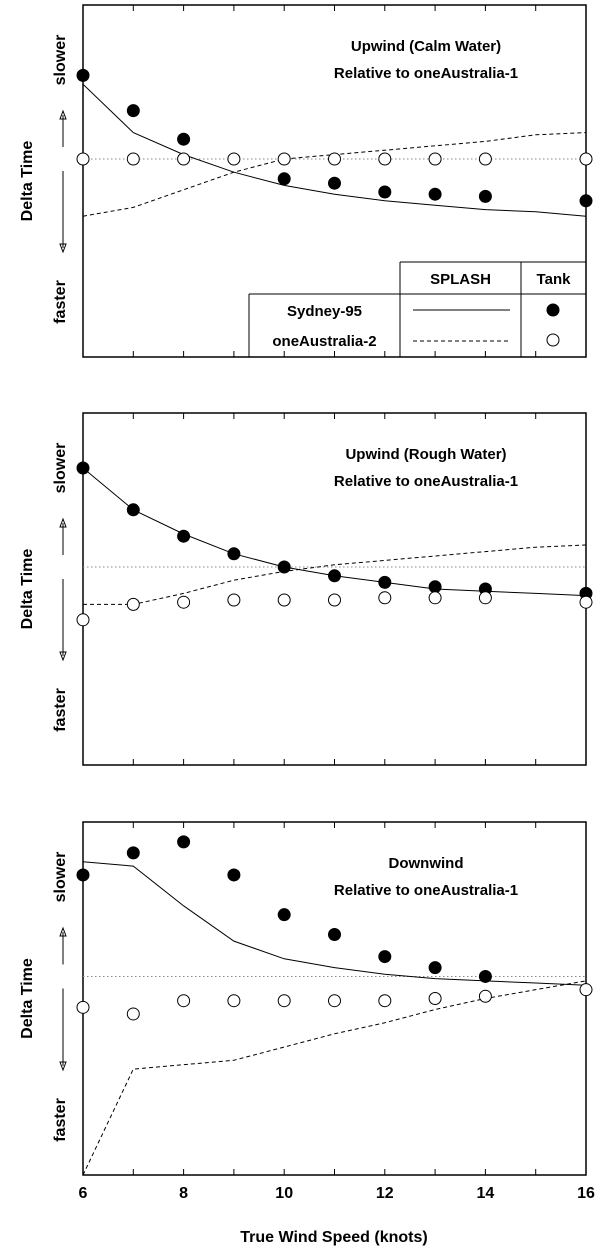 Image resolution: width=603 pixels, height=1247 pixels. Describe the element at coordinates (425, 454) in the screenshot. I see `chart-title: Upwind (Rough Water)` at that location.